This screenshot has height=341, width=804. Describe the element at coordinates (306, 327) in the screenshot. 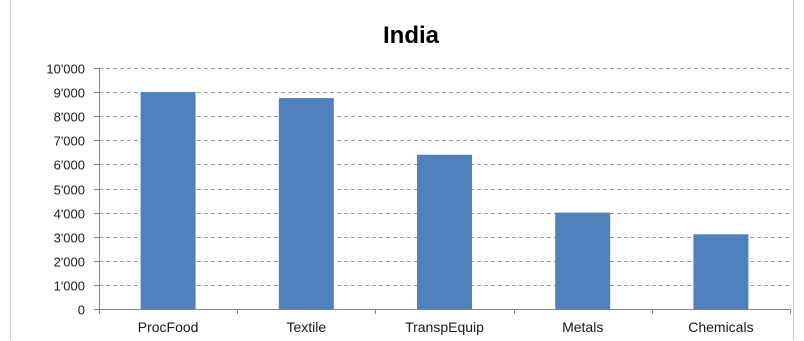

I see `x-category-label: Textile` at that location.